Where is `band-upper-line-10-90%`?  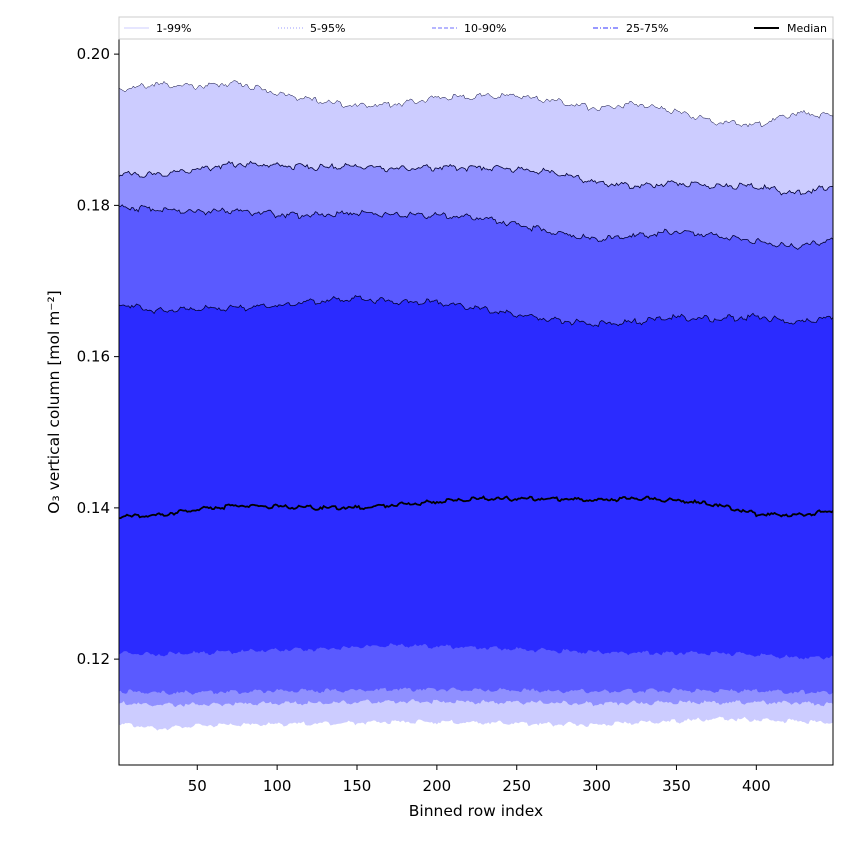 band-upper-line-10-90% is located at coordinates (476, 227).